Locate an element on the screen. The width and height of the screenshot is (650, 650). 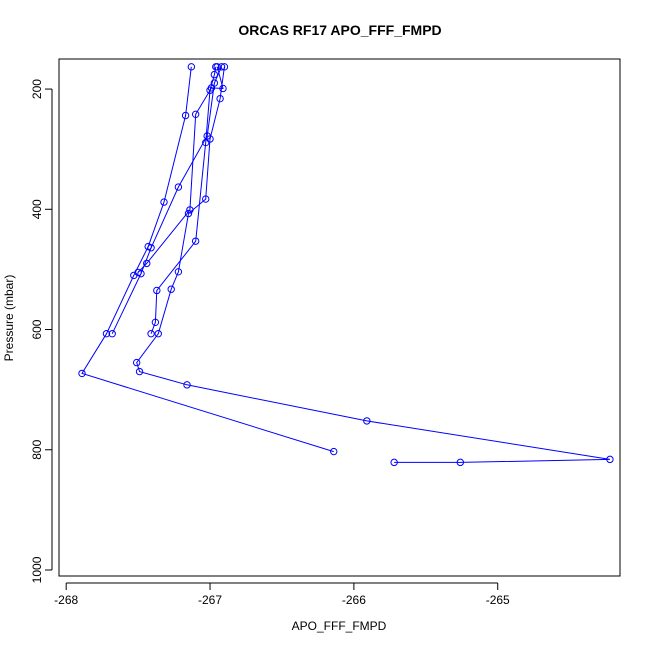
y-axis-label: Pressure (mbar) is located at coordinates (9, 318).